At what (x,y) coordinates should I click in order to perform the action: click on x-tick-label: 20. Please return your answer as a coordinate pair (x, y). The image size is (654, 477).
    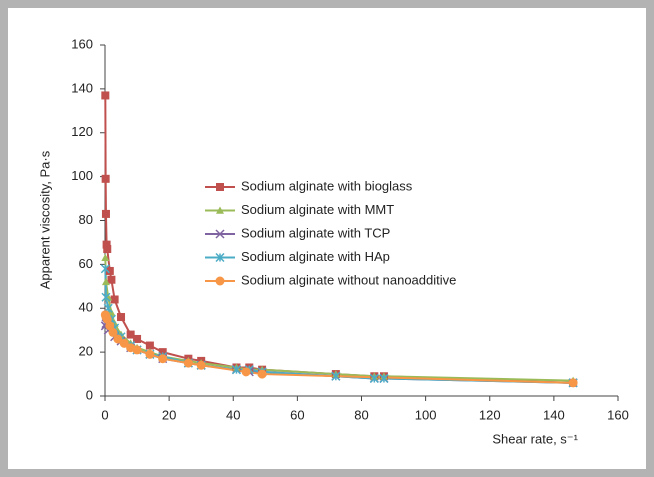
    Looking at the image, I should click on (169, 414).